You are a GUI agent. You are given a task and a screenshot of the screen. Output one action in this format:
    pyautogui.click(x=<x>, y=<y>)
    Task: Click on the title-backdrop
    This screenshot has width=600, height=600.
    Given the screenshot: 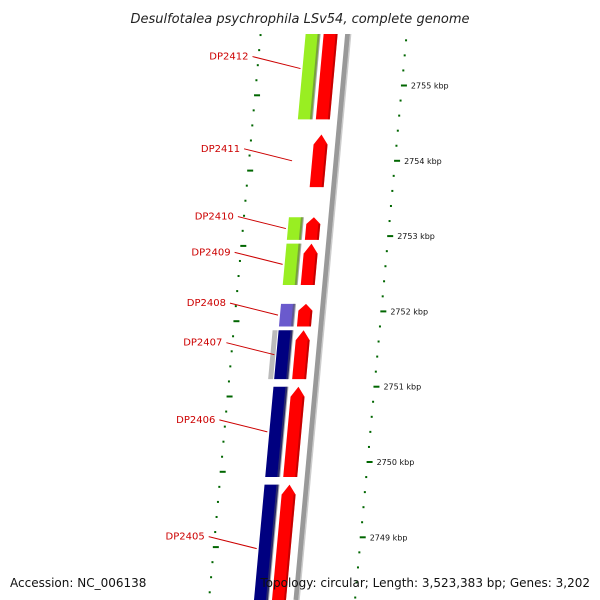 What is the action you would take?
    pyautogui.click(x=300, y=17)
    